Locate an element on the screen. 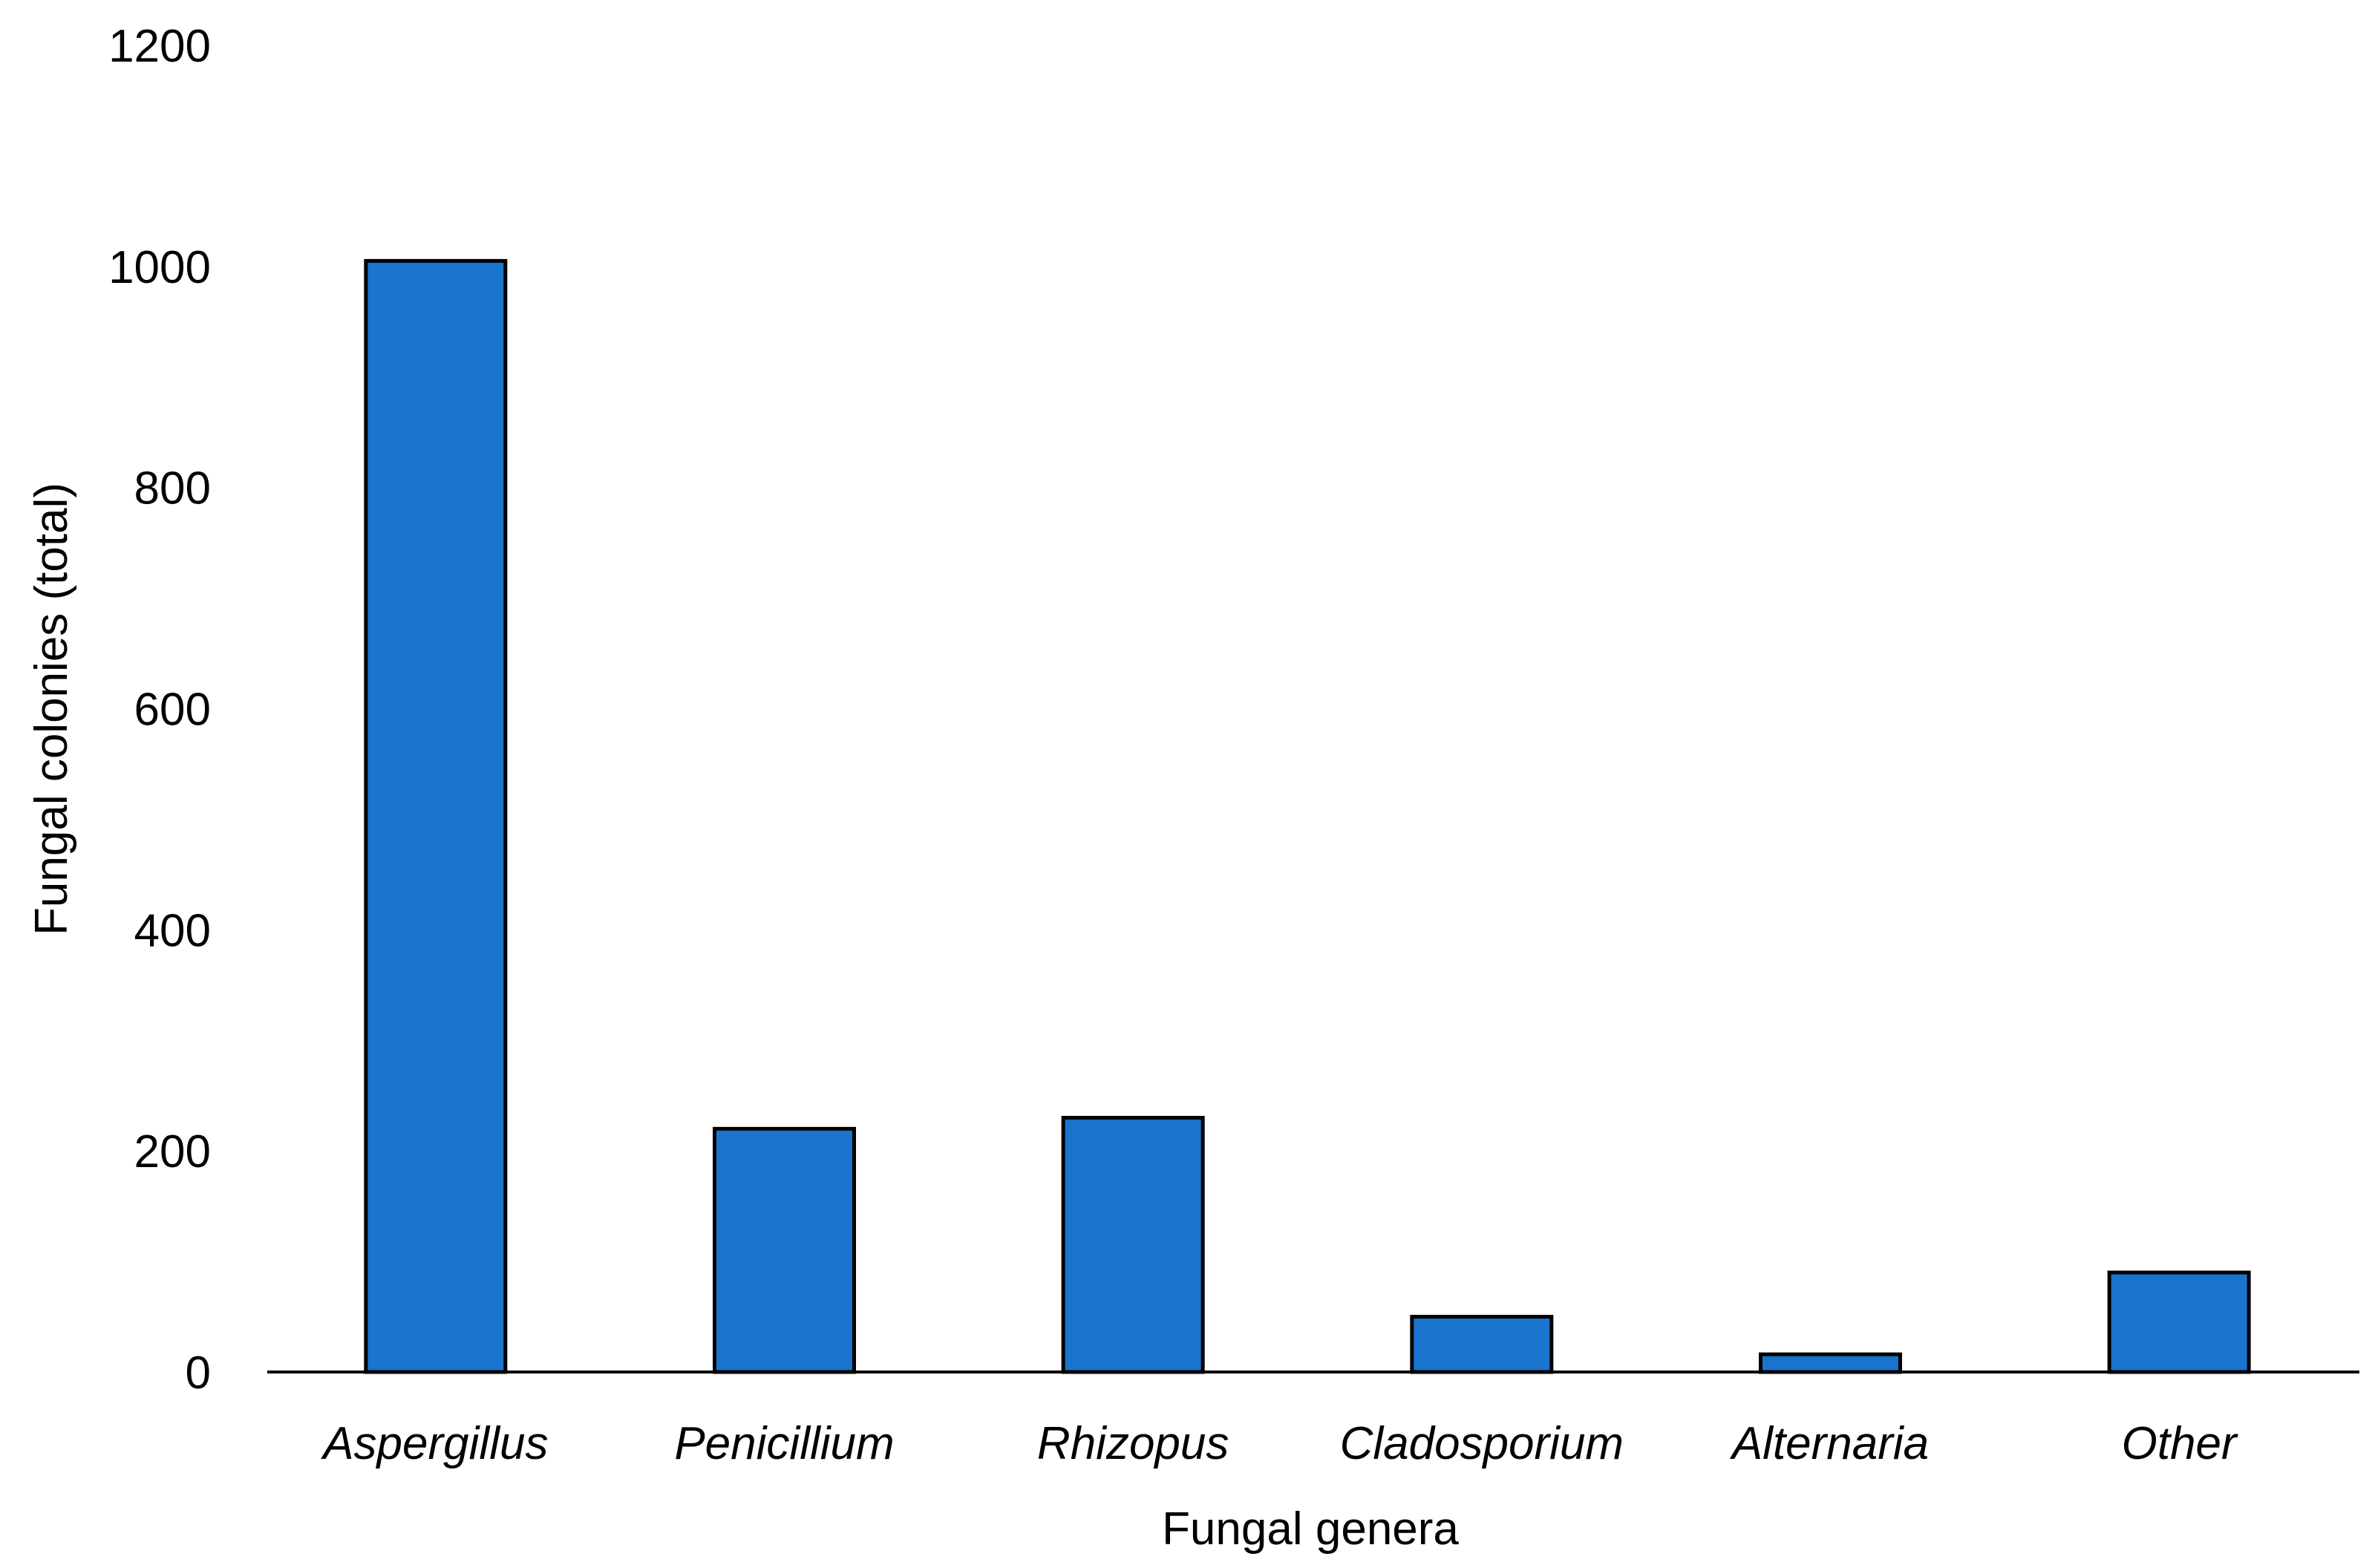 The width and height of the screenshot is (2372, 1568). y-tick-label: 800 is located at coordinates (172, 488).